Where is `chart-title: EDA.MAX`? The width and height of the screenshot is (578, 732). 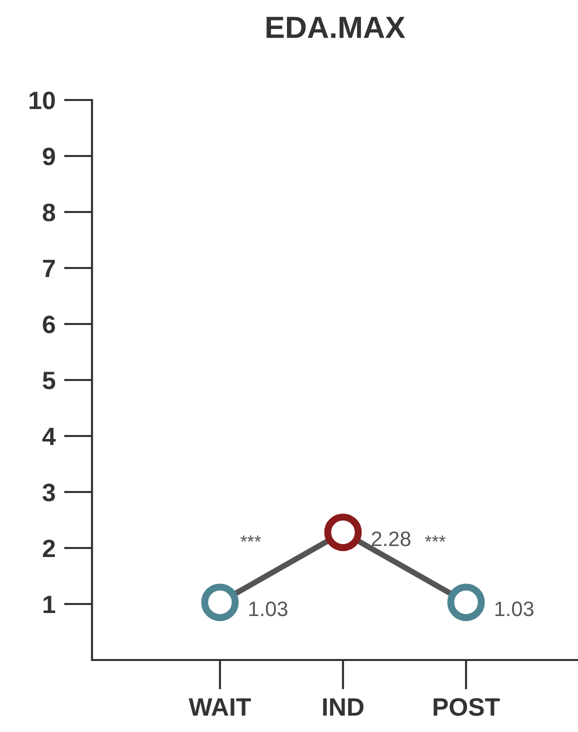
chart-title: EDA.MAX is located at coordinates (336, 27).